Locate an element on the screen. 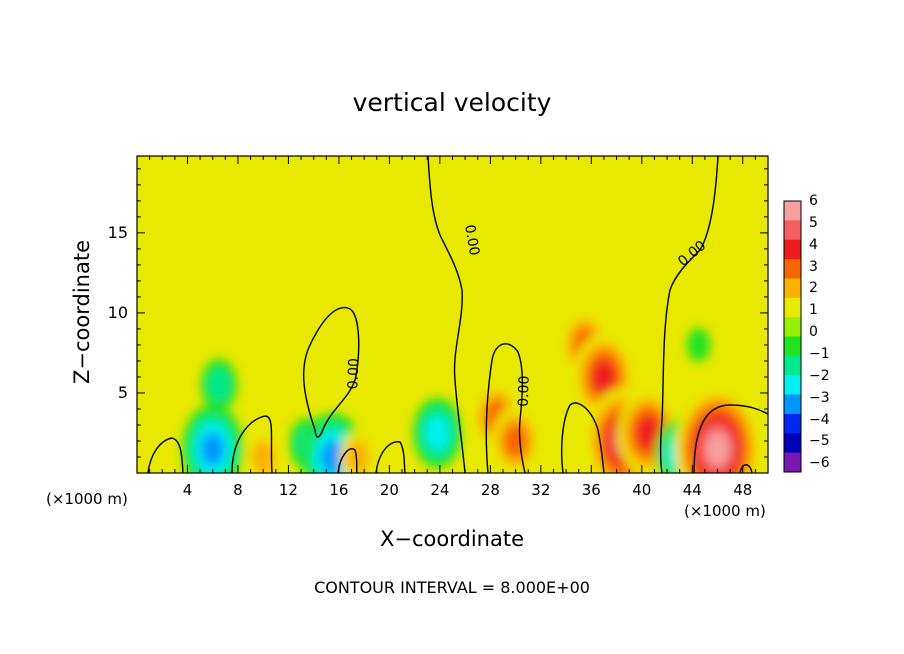  contour-interval-note: CONTOUR INTERVAL = 8.000E+00 is located at coordinates (452, 587).